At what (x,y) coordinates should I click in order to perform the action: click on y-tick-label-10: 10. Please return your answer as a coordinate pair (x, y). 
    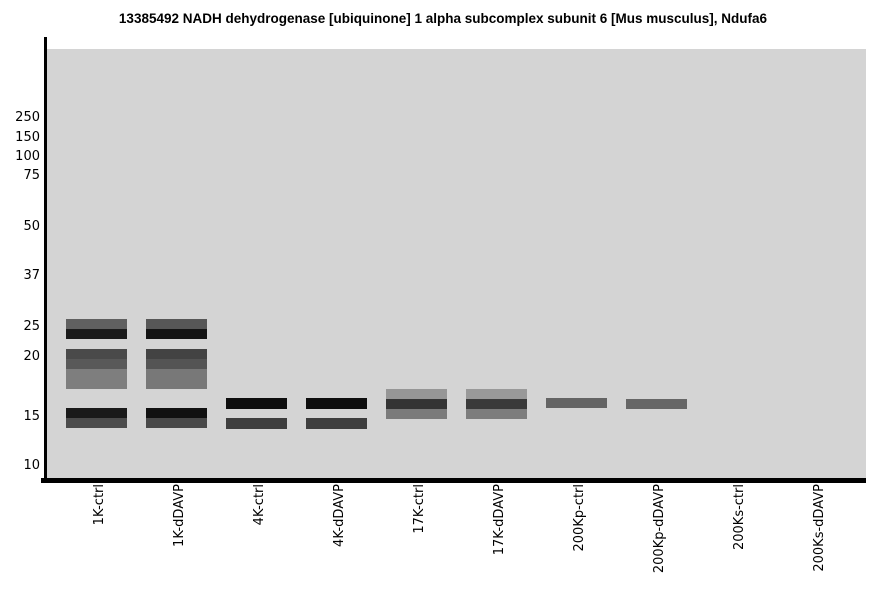
    Looking at the image, I should click on (31, 465).